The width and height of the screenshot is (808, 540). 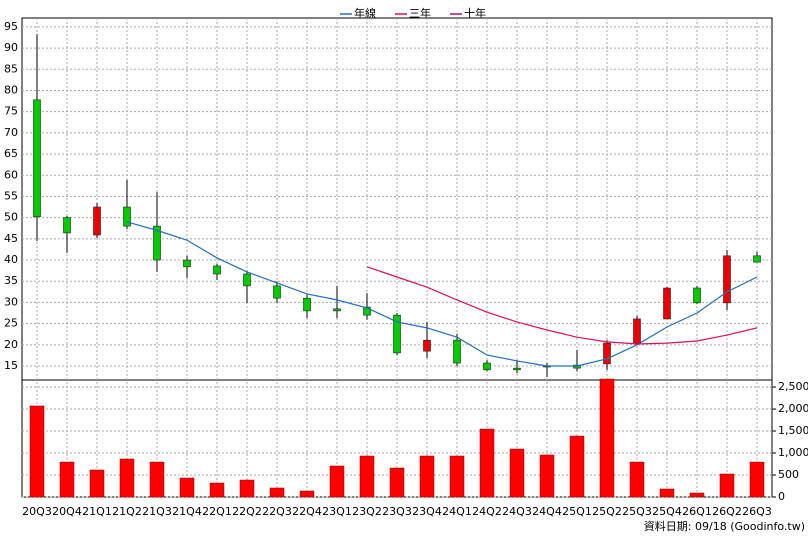 I want to click on y2-tick-label: 0, so click(x=781, y=496).